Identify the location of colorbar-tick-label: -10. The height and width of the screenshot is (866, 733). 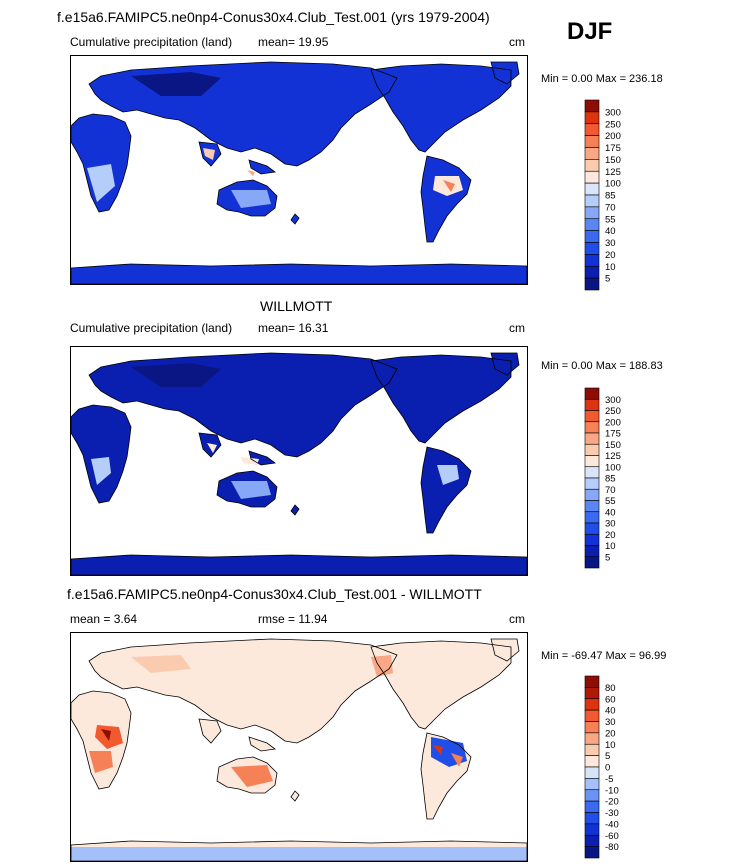
(612, 790).